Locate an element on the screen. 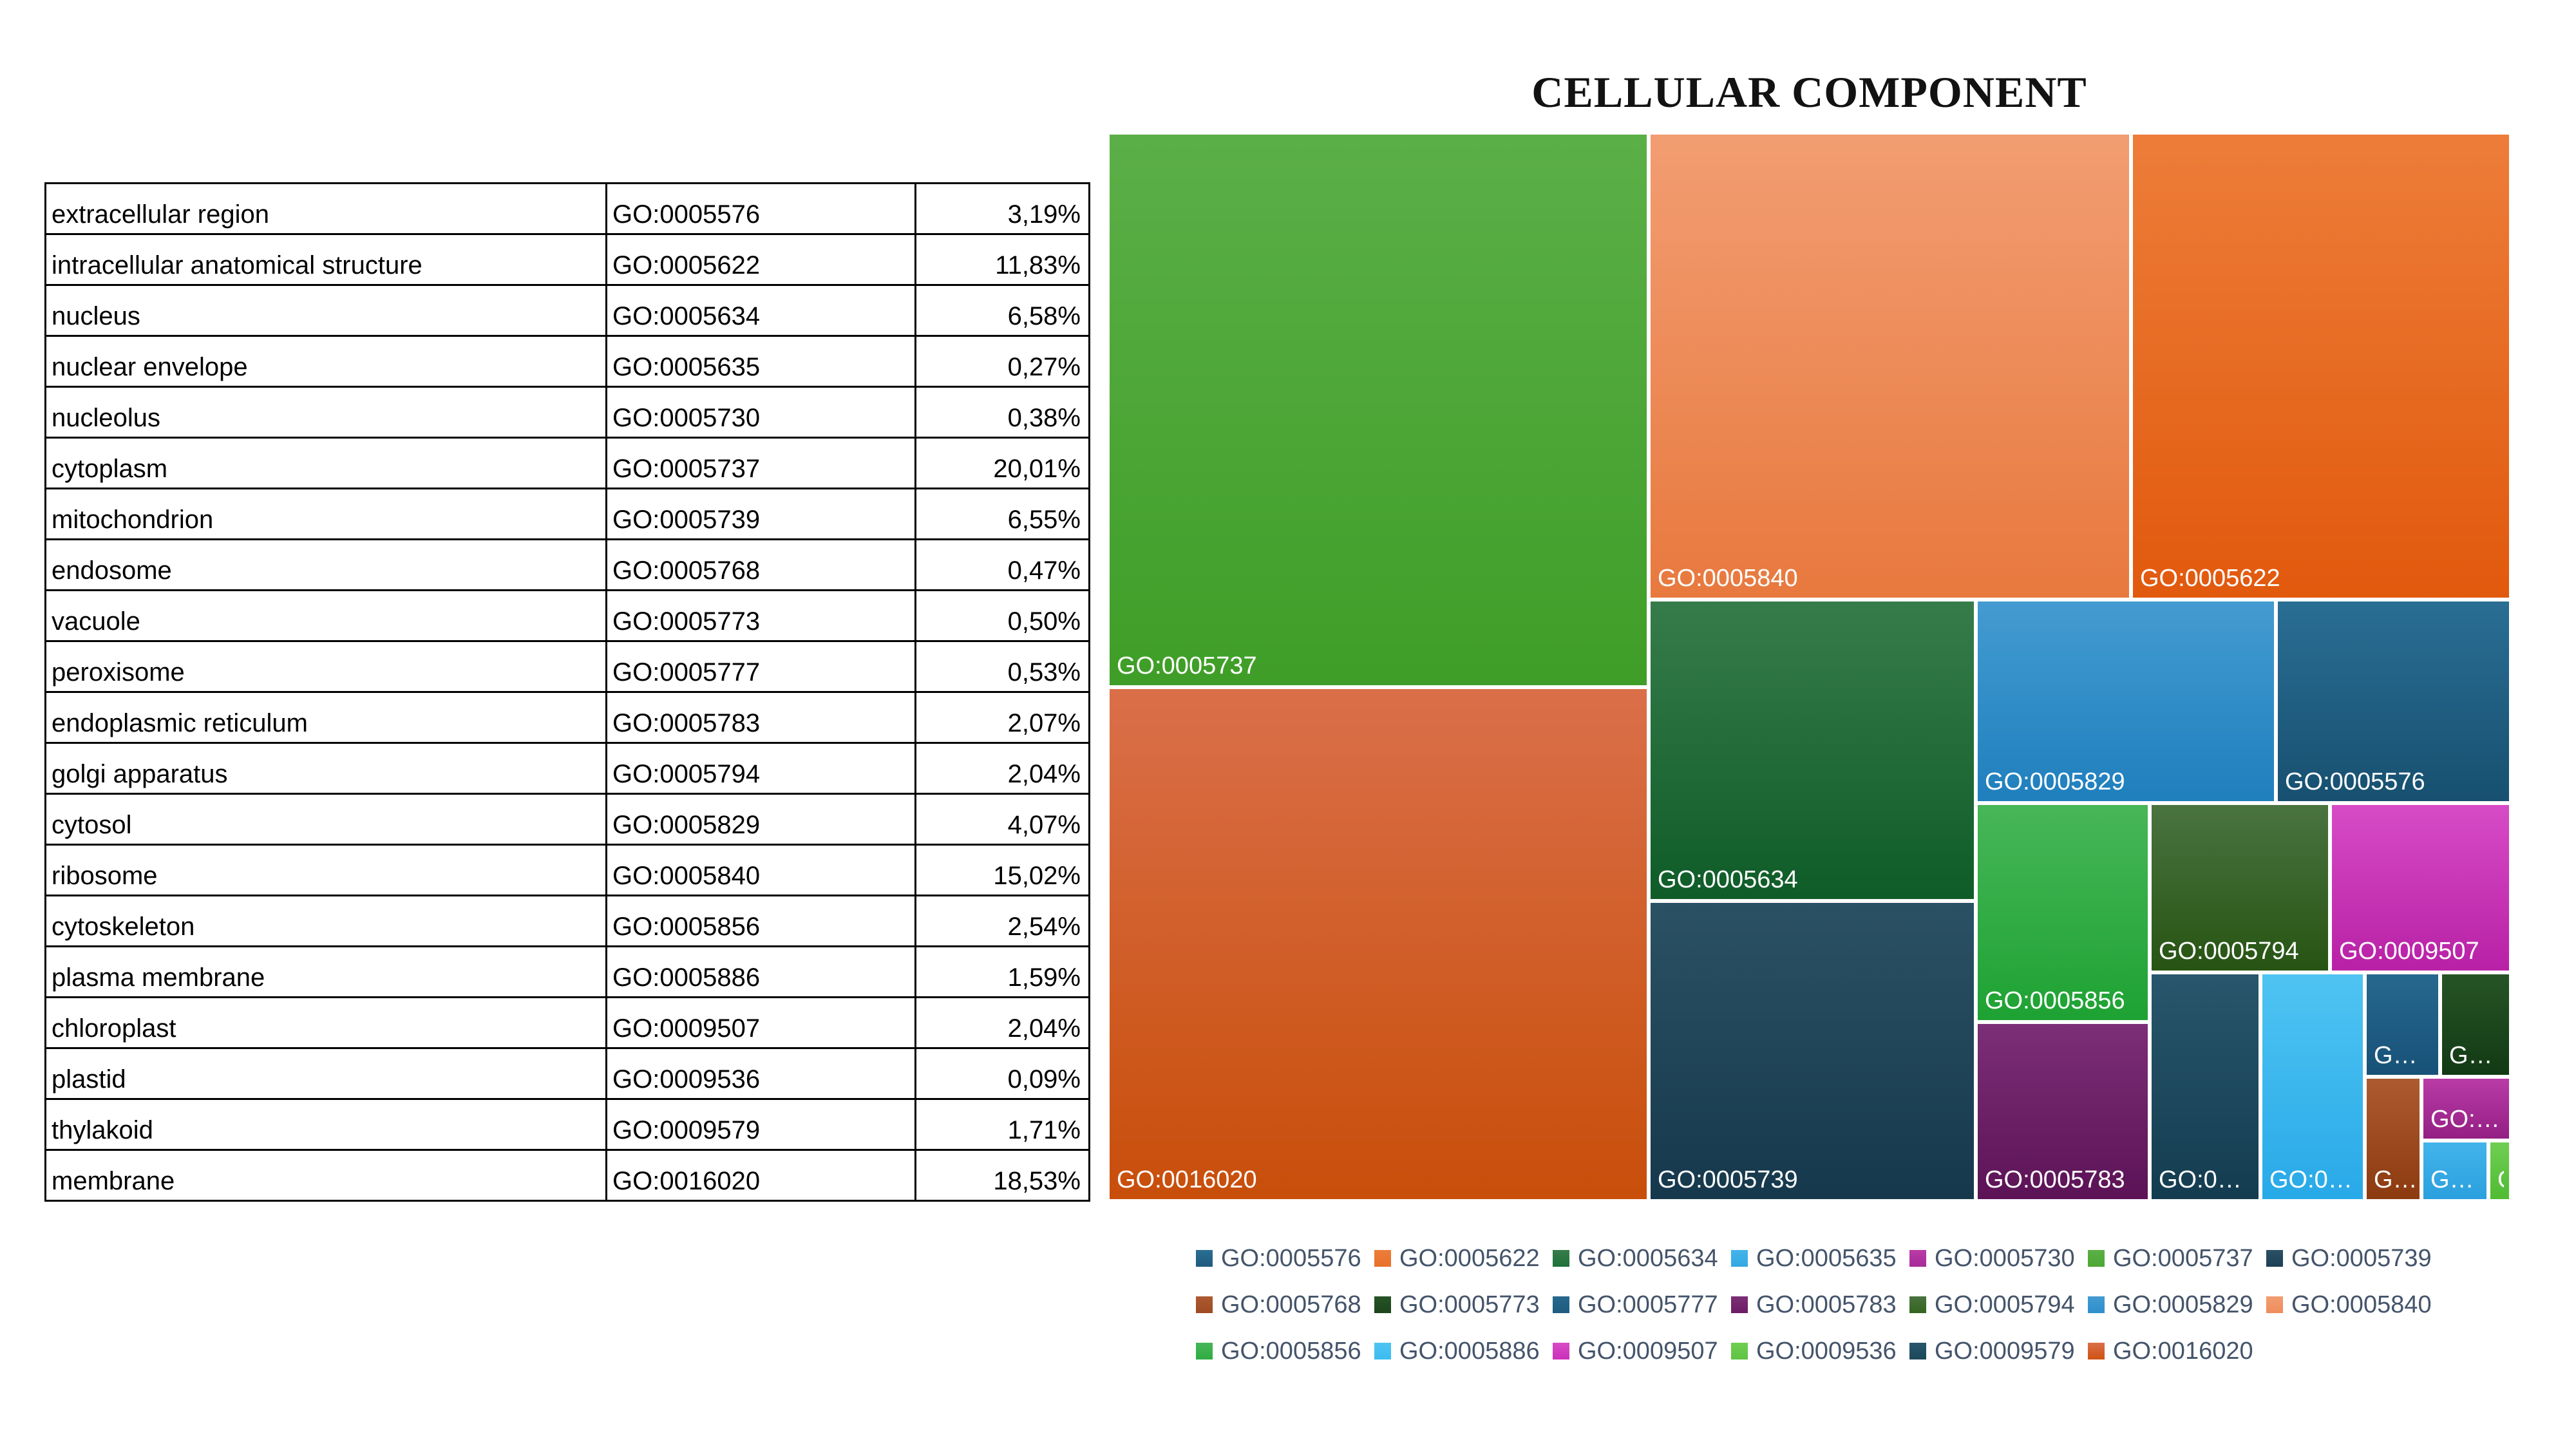 This screenshot has height=1449, width=2576. go-id-cell: GO:0005777 is located at coordinates (760, 666).